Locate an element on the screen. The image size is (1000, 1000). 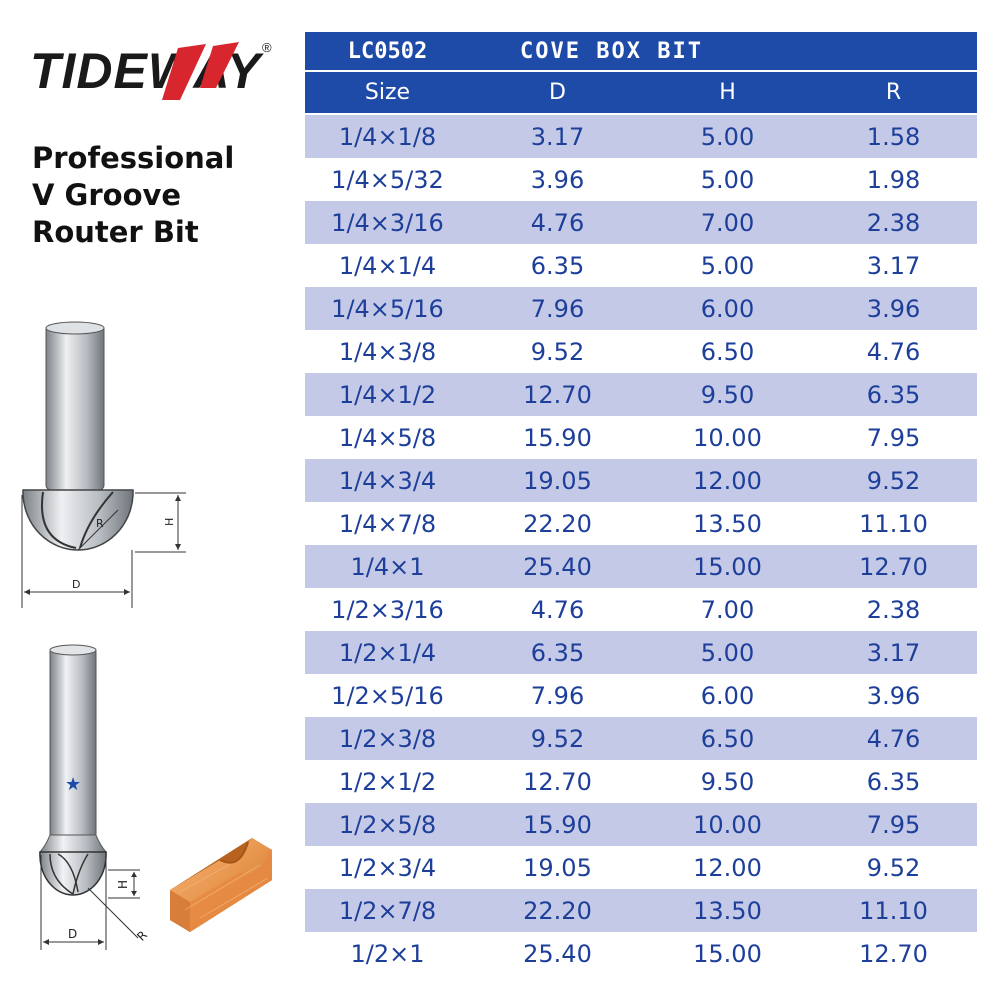
diagram-label-r: R is located at coordinates (100, 523).